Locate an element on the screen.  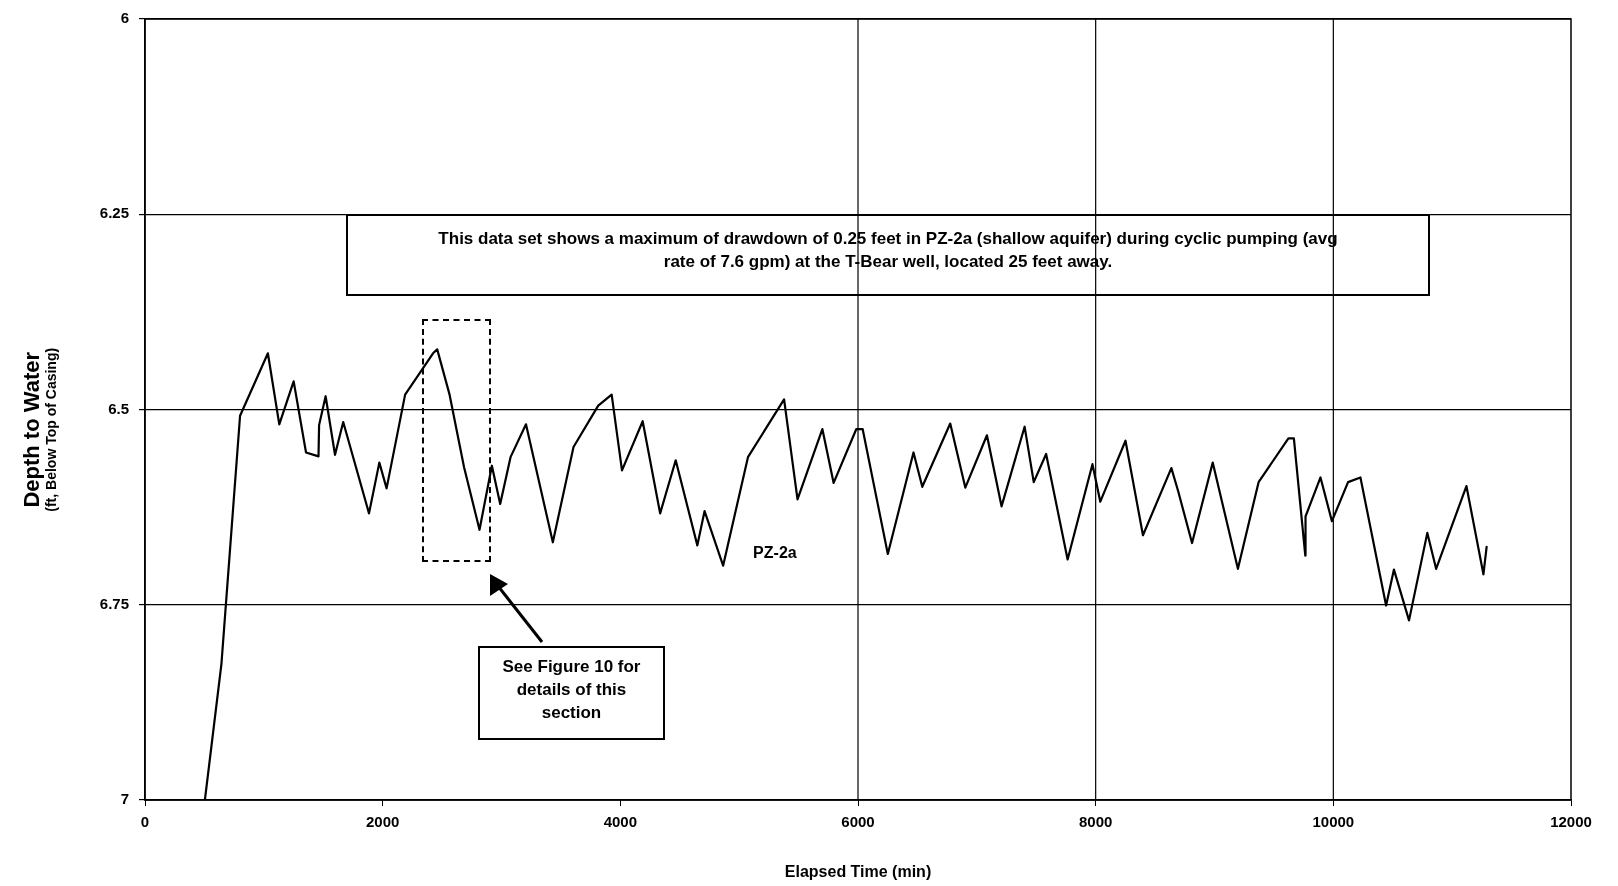
x-tick-label: 8000 is located at coordinates (1095, 822).